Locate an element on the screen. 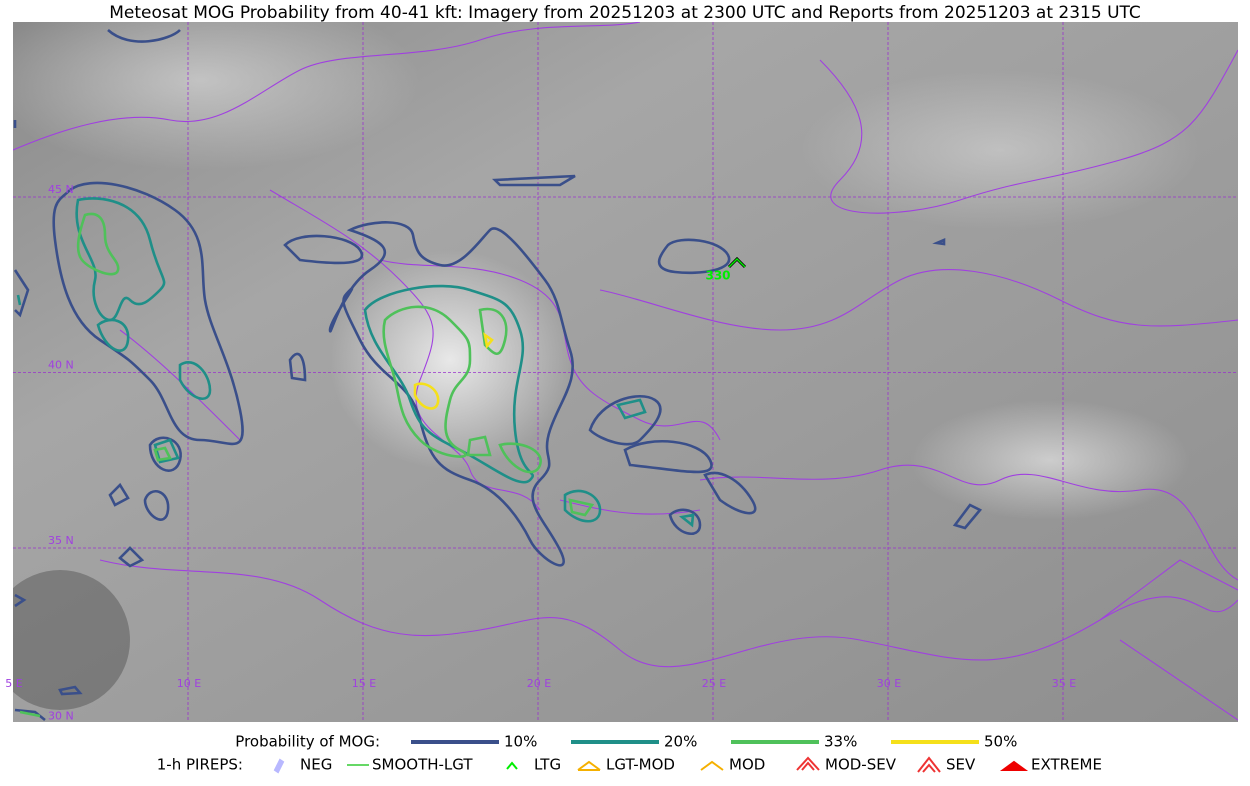  legend-label: SEV is located at coordinates (961, 765).